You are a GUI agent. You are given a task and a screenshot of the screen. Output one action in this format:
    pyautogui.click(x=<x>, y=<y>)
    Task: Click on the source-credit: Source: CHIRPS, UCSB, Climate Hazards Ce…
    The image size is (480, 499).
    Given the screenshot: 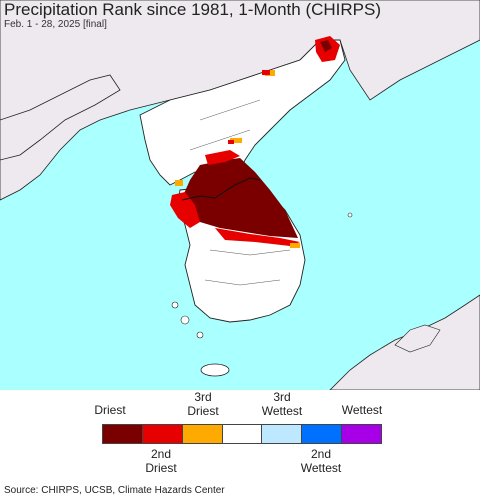 What is the action you would take?
    pyautogui.click(x=114, y=490)
    